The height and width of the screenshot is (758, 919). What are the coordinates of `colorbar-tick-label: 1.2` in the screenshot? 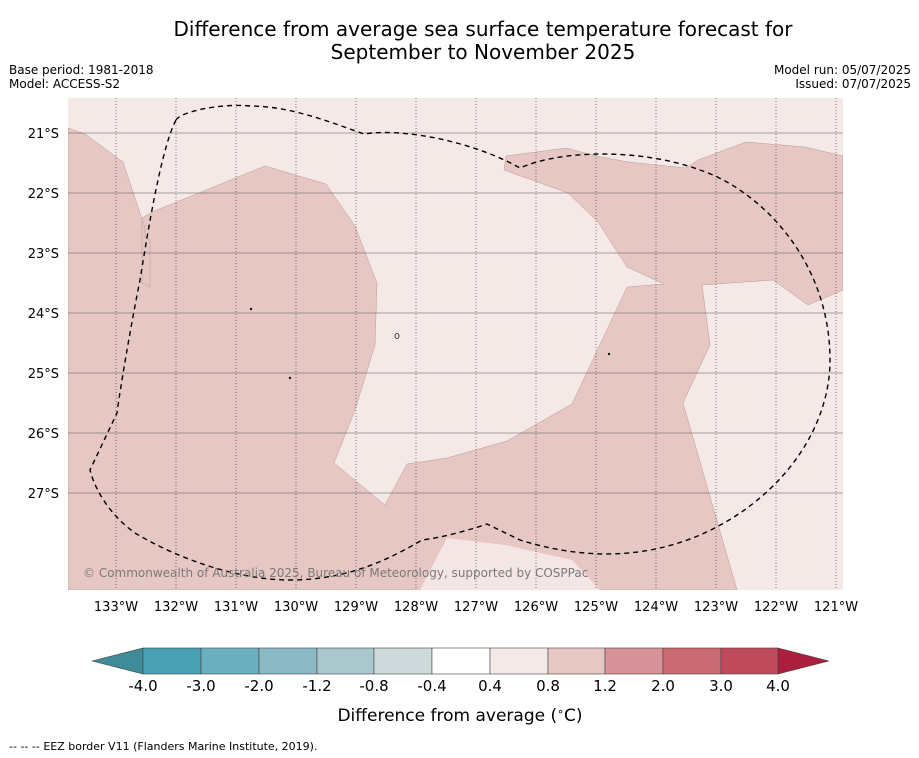 It's located at (605, 686).